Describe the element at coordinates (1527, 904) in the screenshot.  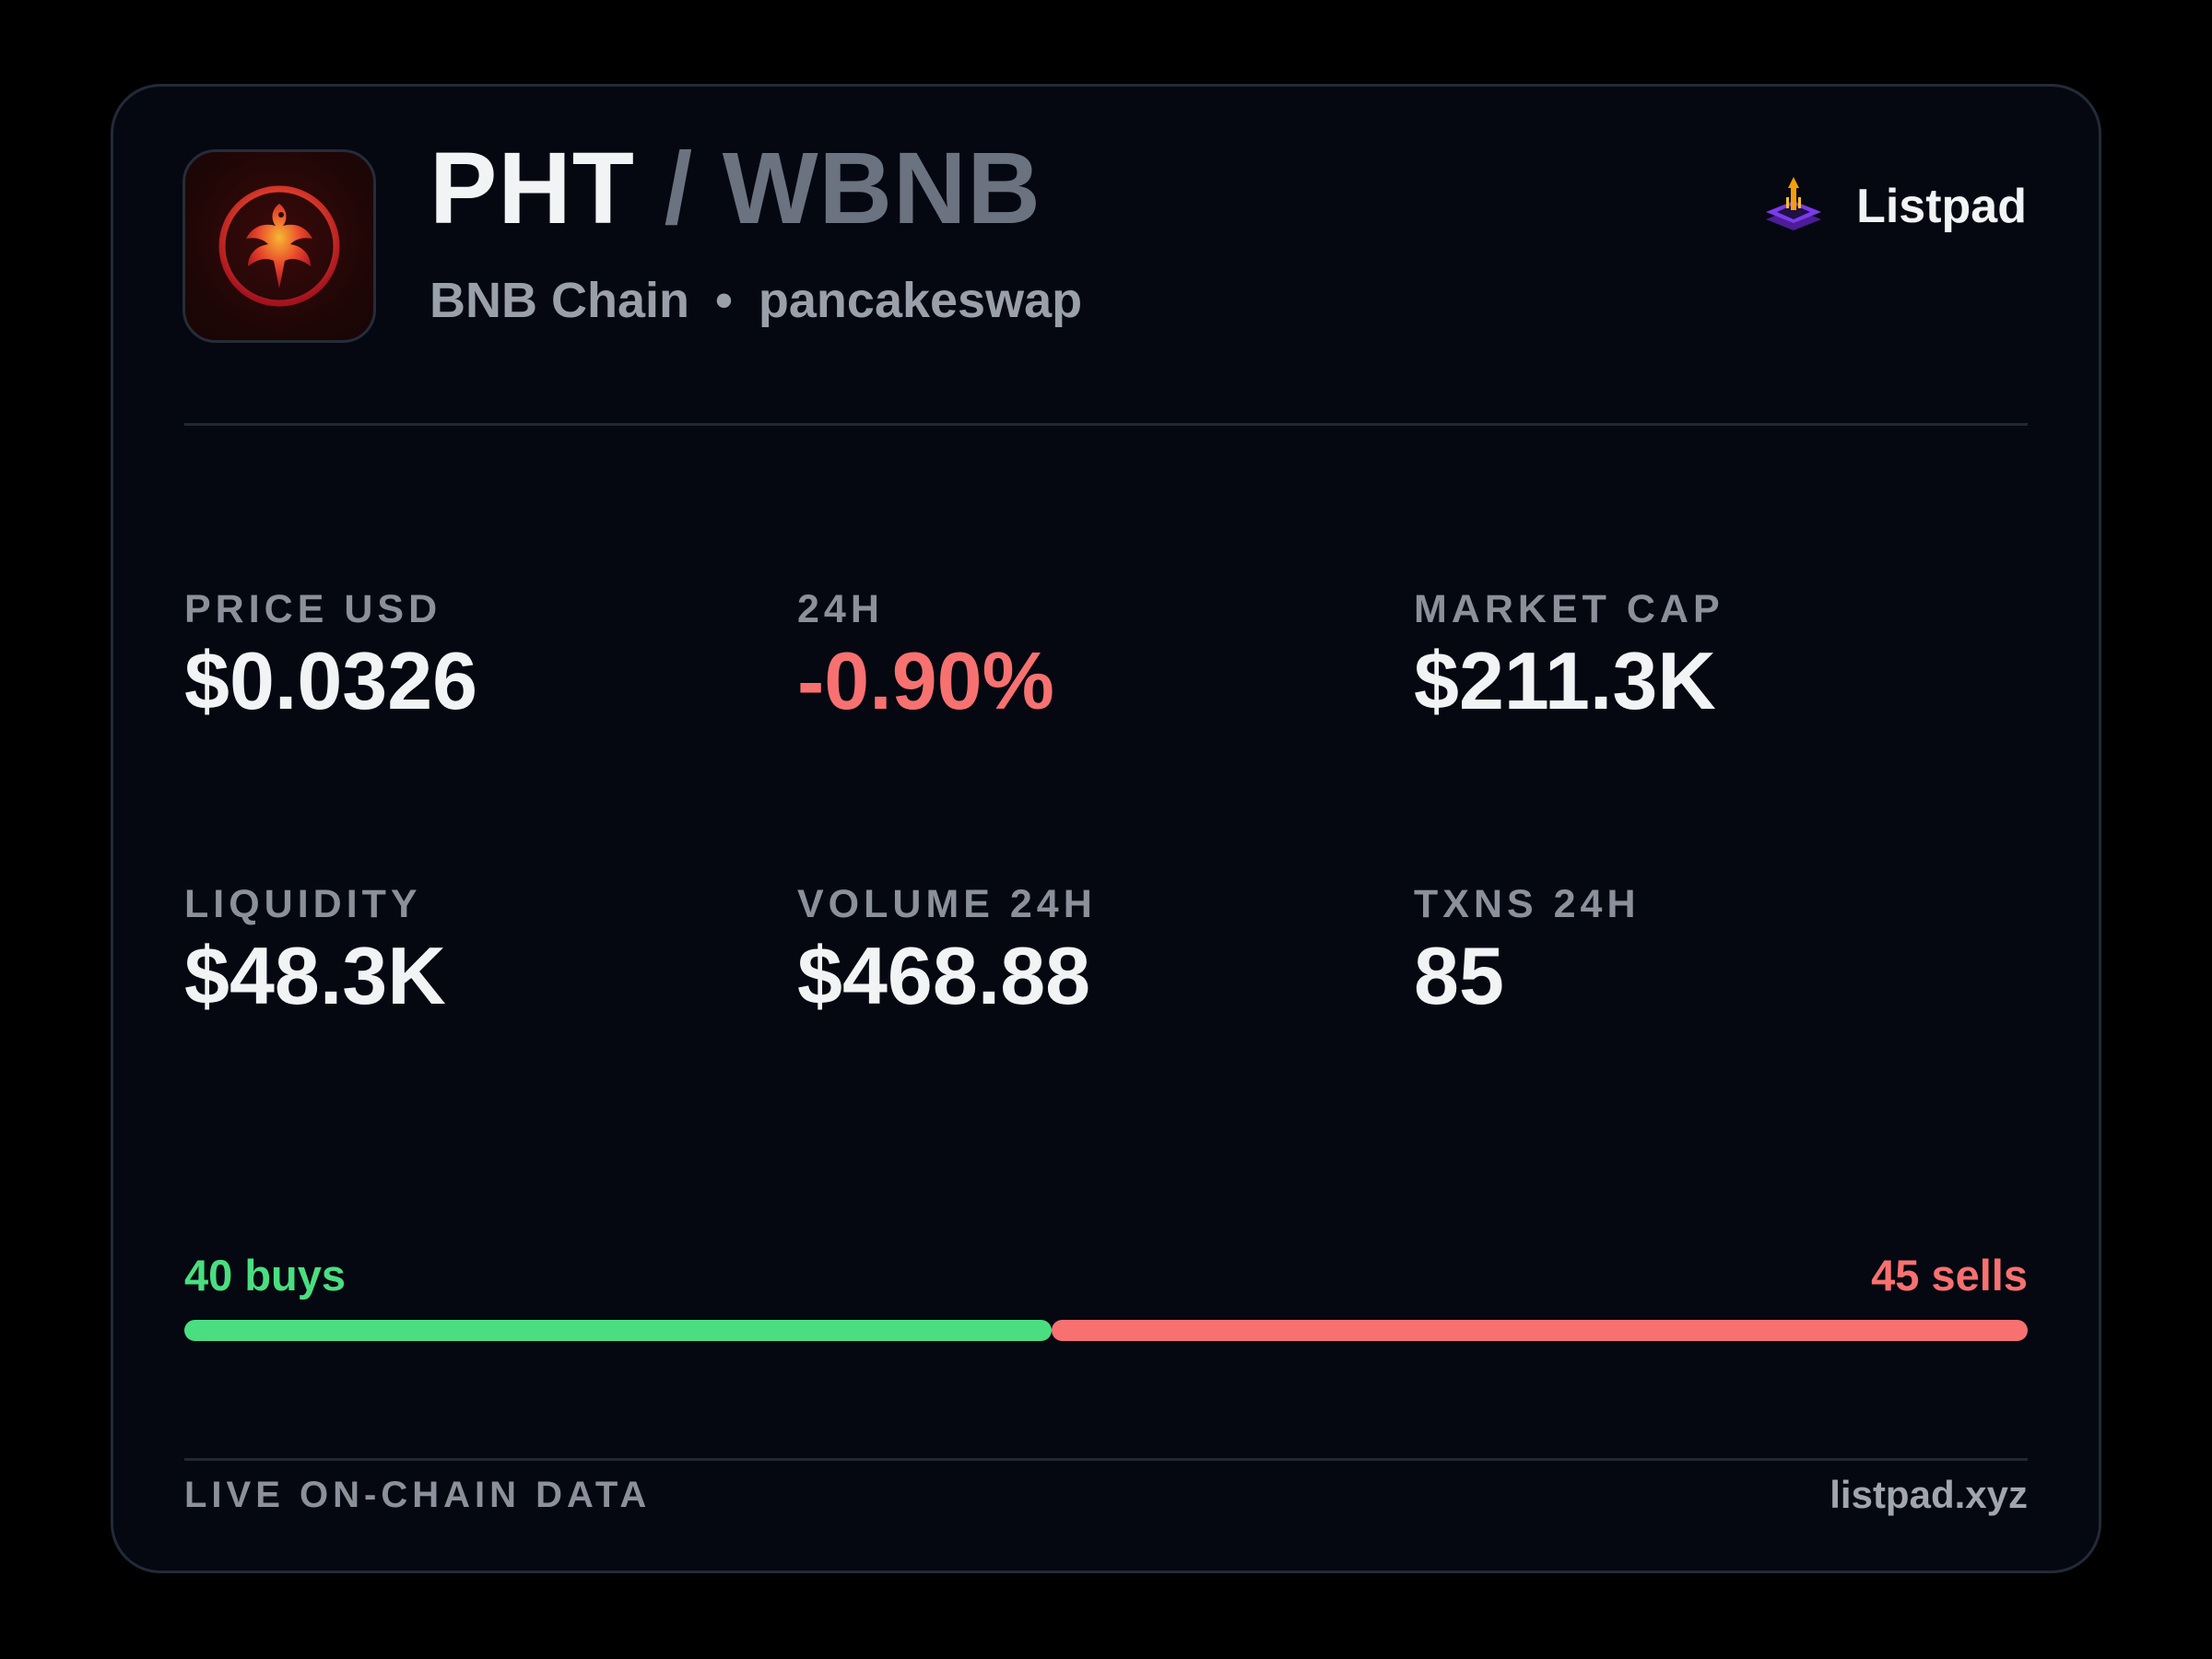
I see `stat-label: TXNS 24H` at that location.